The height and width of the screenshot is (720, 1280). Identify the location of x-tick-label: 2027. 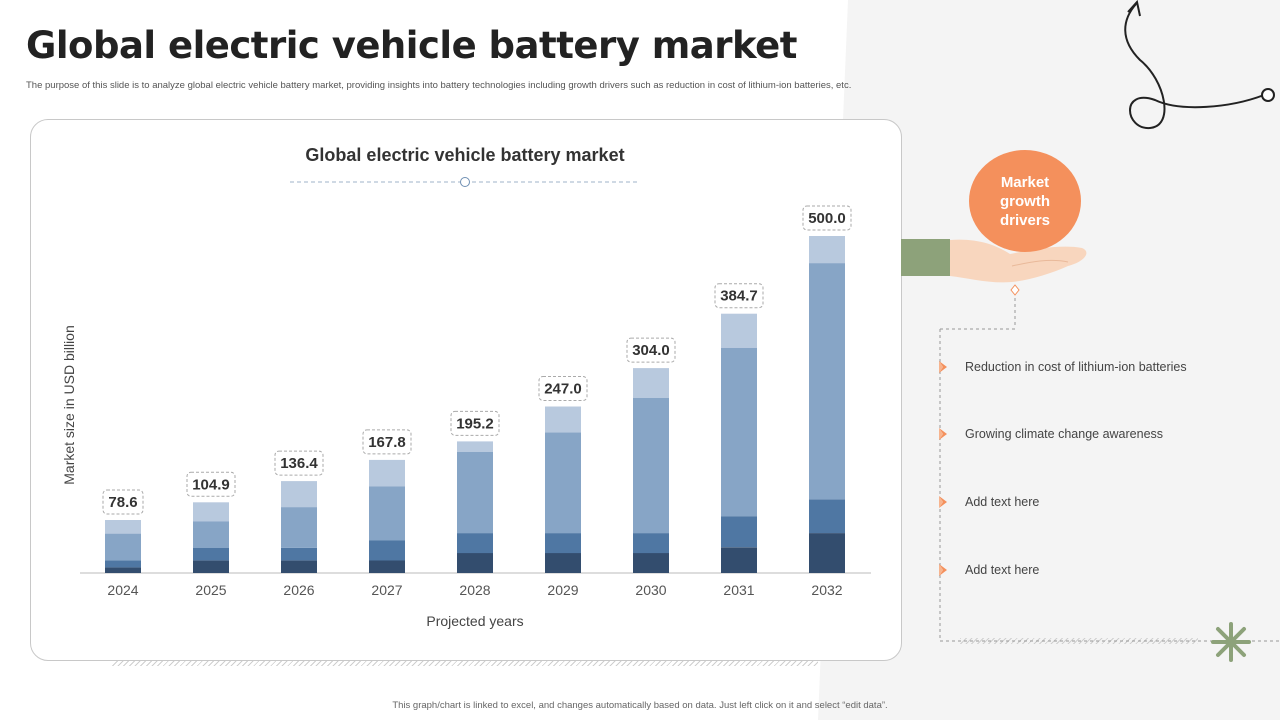
(386, 590).